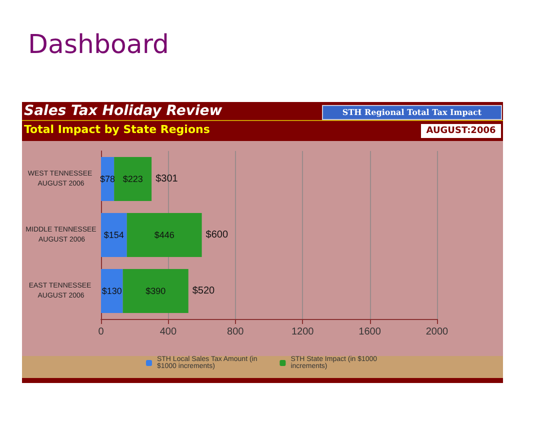 This screenshot has height=426, width=546. I want to click on data-label: $446, so click(164, 235).